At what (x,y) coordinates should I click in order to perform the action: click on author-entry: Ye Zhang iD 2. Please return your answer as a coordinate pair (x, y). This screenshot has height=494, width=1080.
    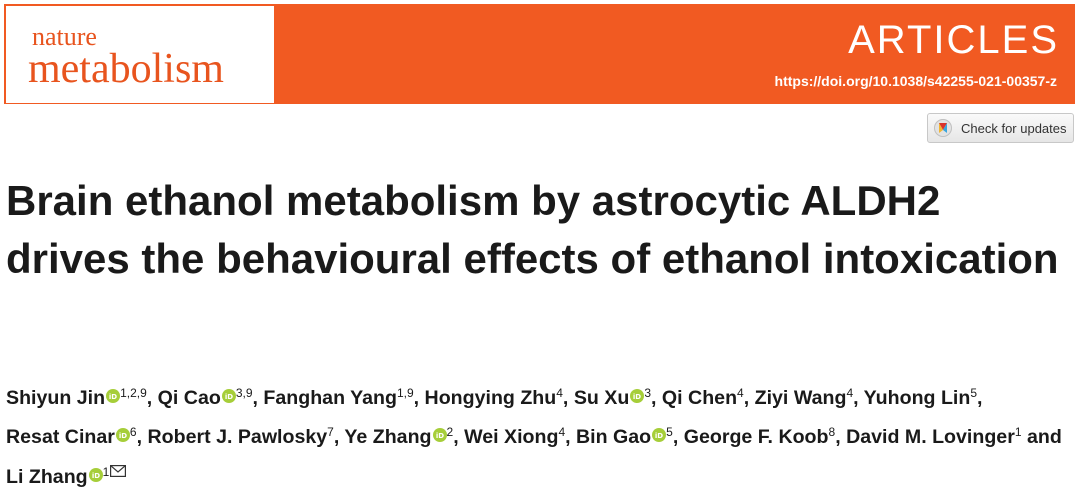
    Looking at the image, I should click on (399, 436).